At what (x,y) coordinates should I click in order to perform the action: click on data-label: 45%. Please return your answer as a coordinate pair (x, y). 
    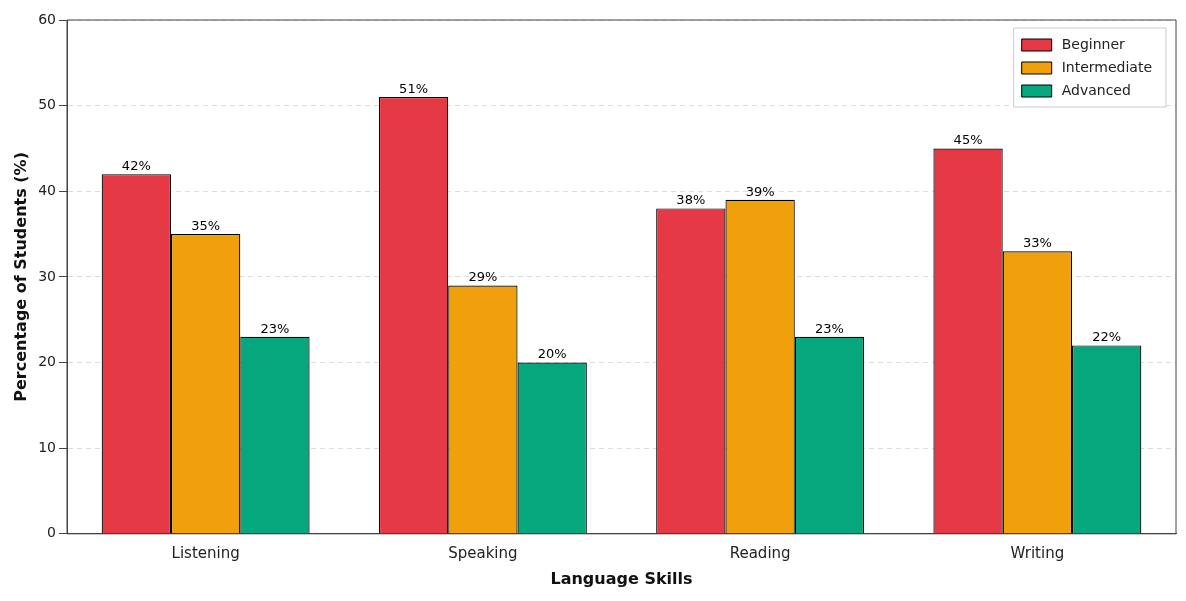
    Looking at the image, I should click on (968, 140).